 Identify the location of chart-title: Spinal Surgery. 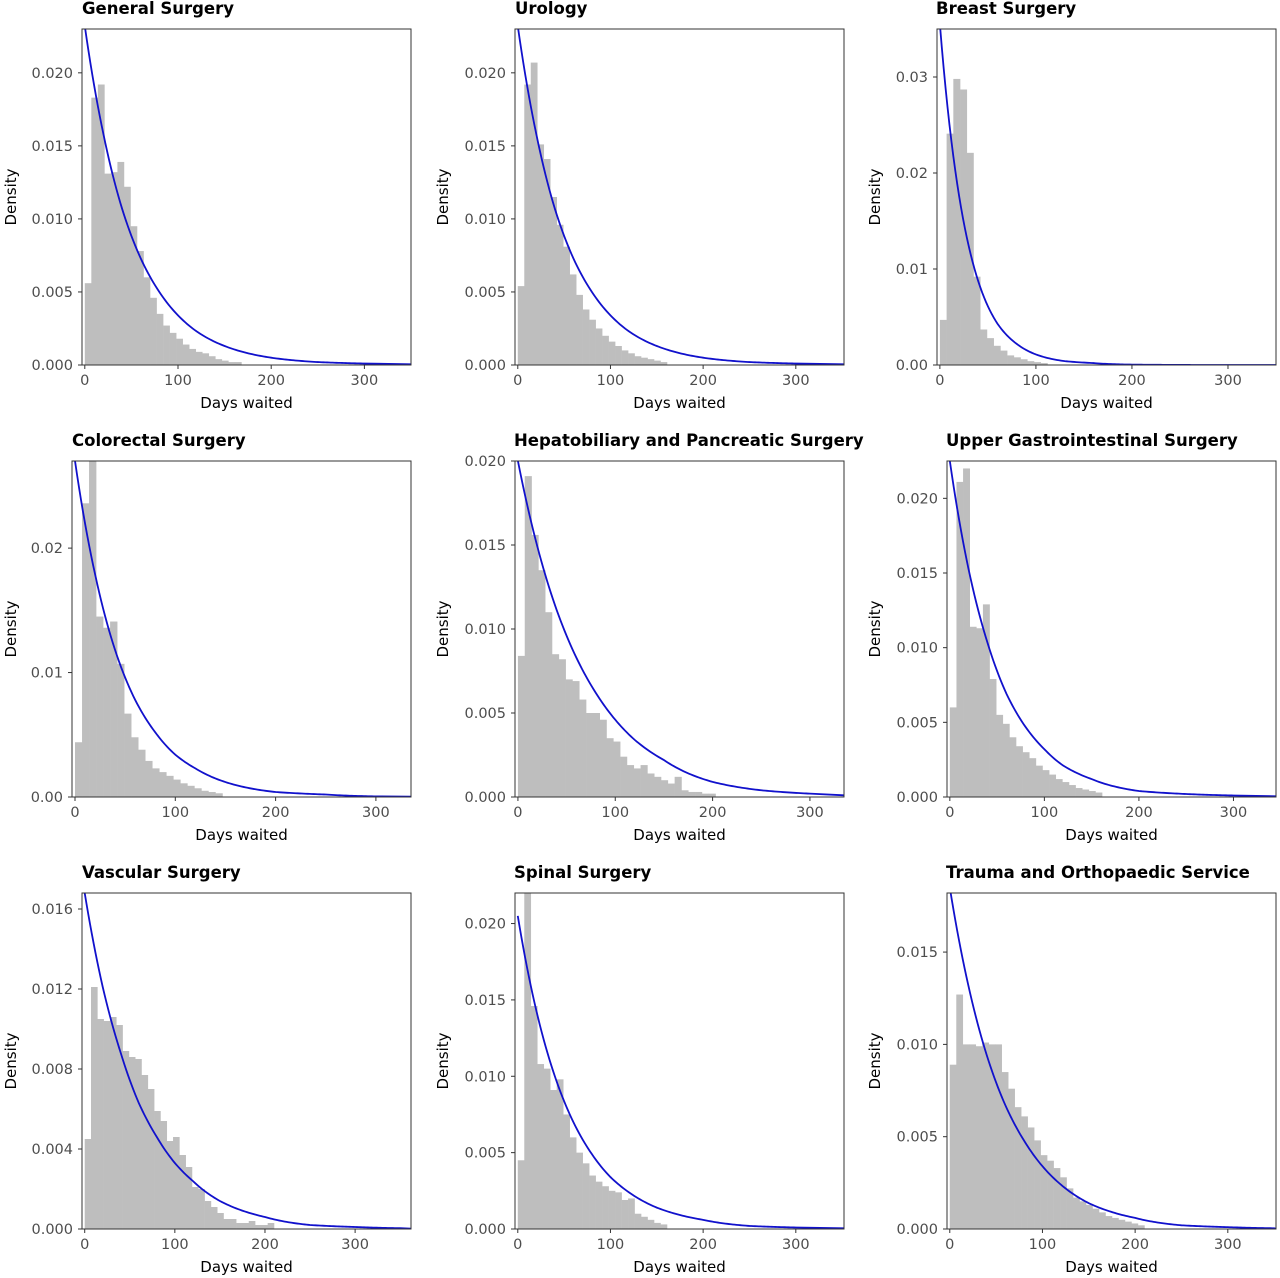
(583, 872).